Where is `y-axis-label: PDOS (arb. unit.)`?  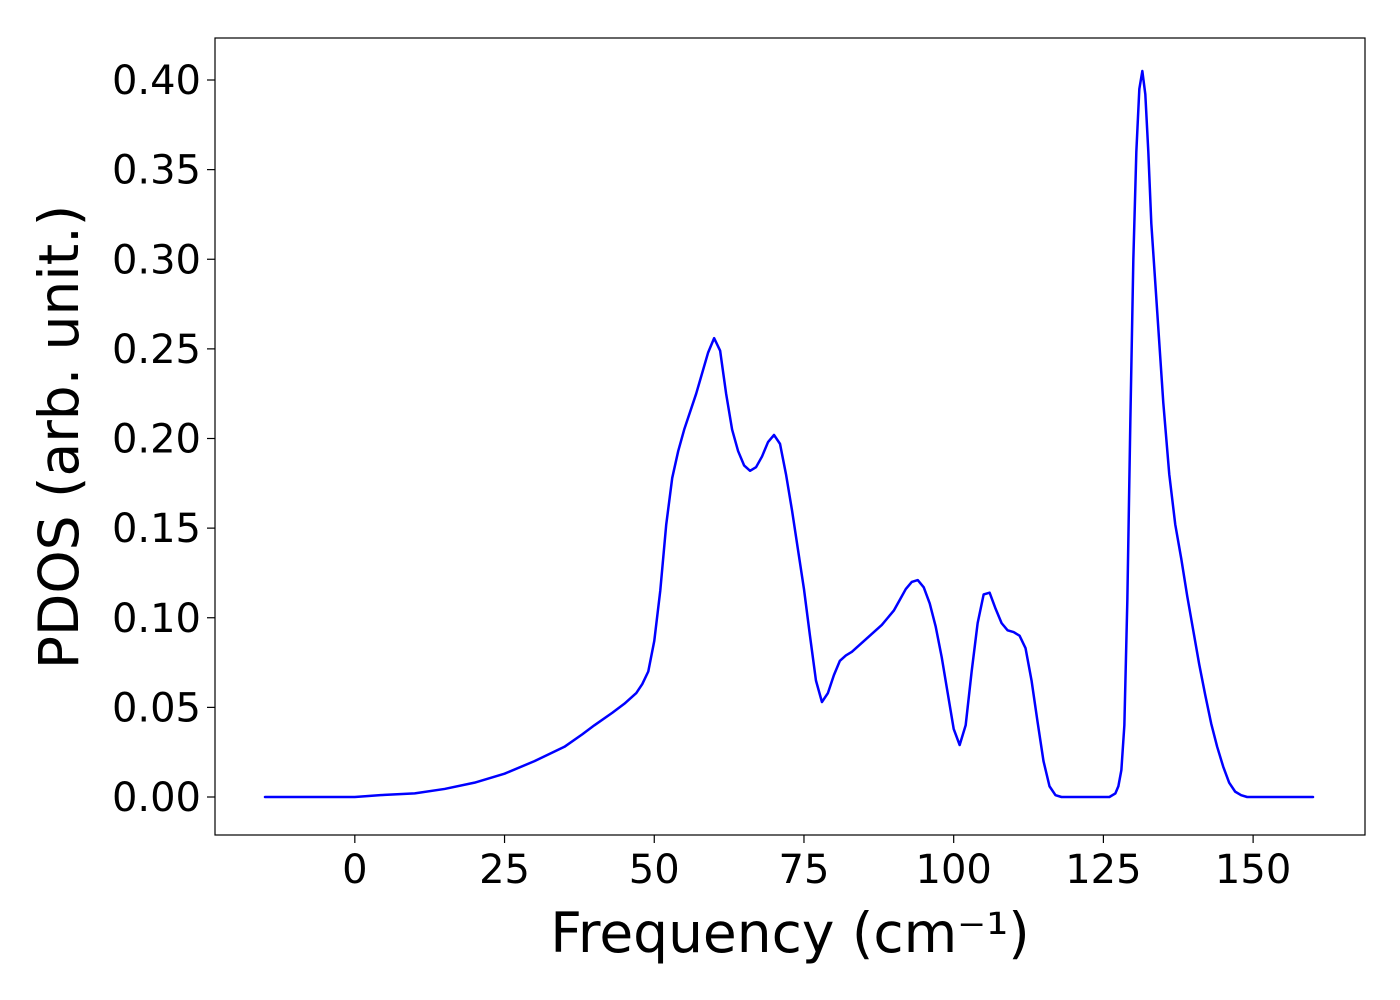
y-axis-label: PDOS (arb. unit.) is located at coordinates (59, 437).